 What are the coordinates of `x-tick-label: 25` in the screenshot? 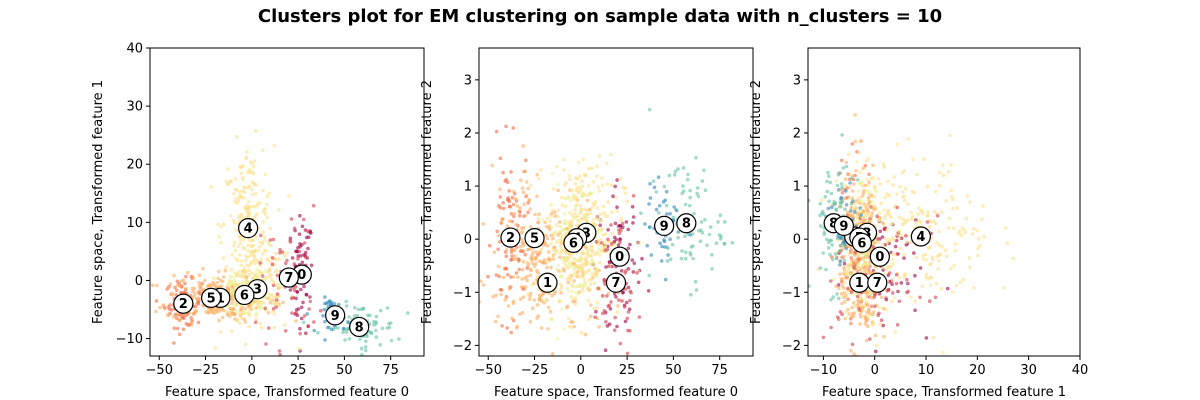 It's located at (298, 370).